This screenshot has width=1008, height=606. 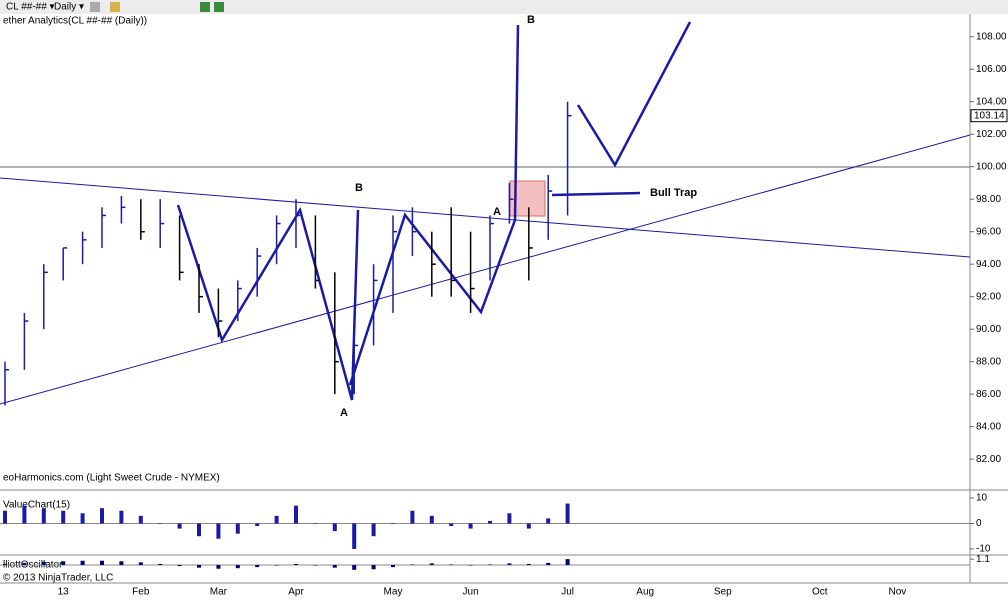 What do you see at coordinates (596, 194) in the screenshot?
I see `arrow` at bounding box center [596, 194].